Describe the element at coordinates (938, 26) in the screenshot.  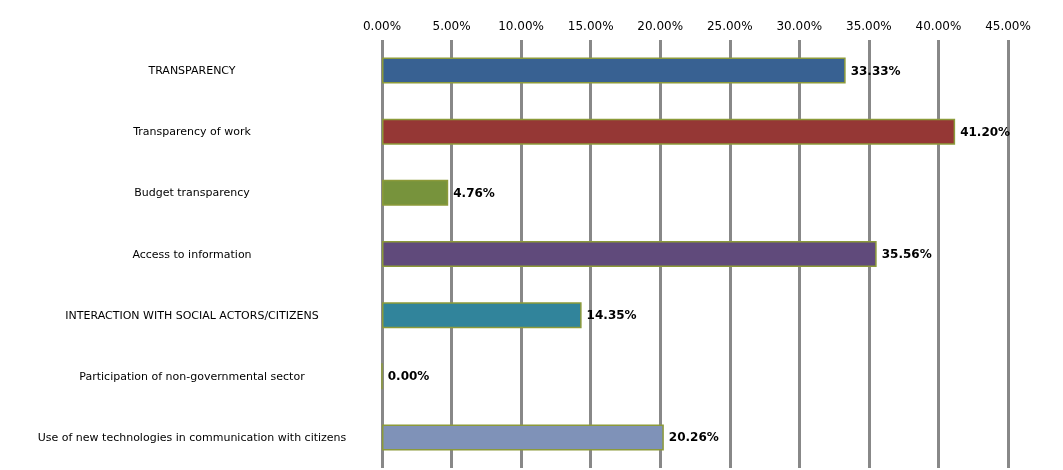
I see `x-tick-label: 40.00%` at that location.